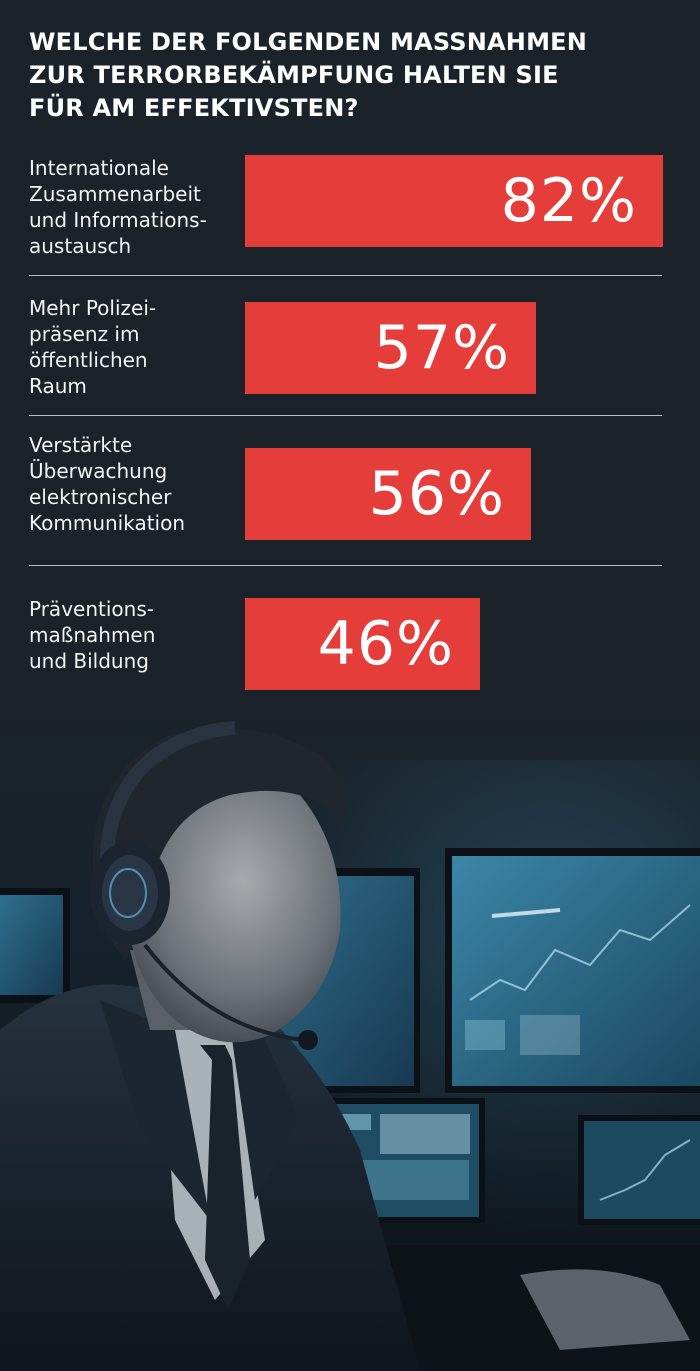  I want to click on bar: 57%, so click(390, 348).